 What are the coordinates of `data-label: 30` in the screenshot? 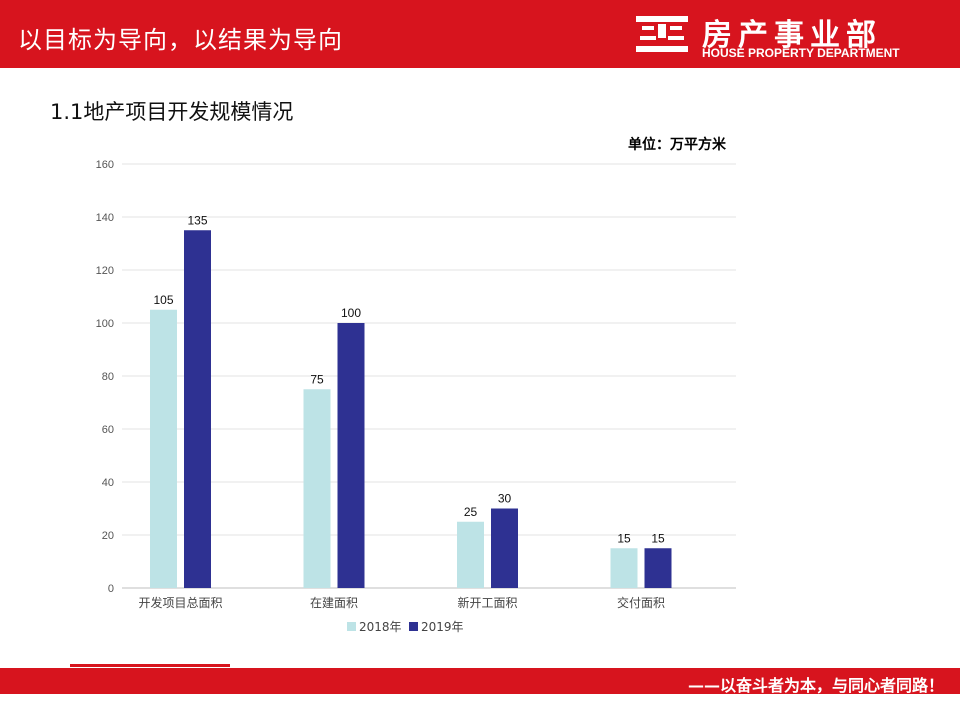 It's located at (505, 499).